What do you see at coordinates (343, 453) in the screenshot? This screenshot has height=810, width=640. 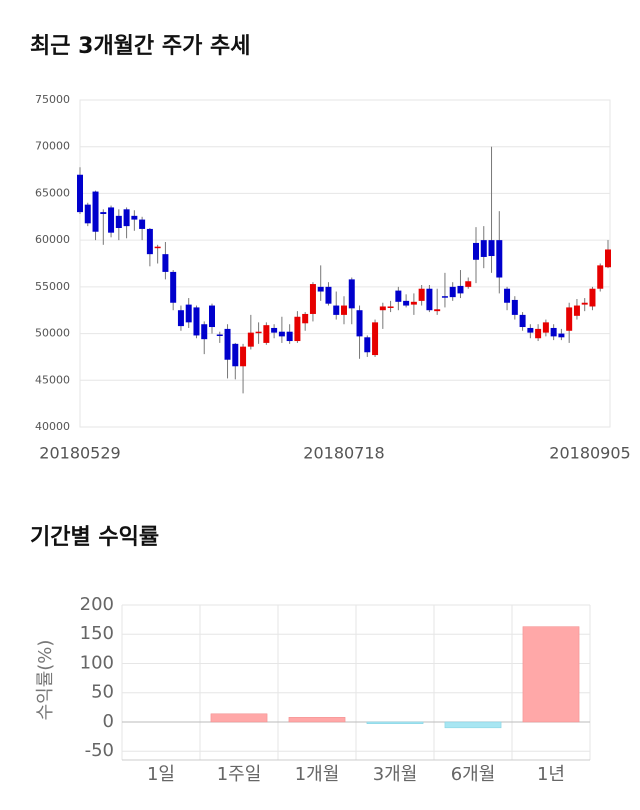 I see `x-tick-label: 20180718` at bounding box center [343, 453].